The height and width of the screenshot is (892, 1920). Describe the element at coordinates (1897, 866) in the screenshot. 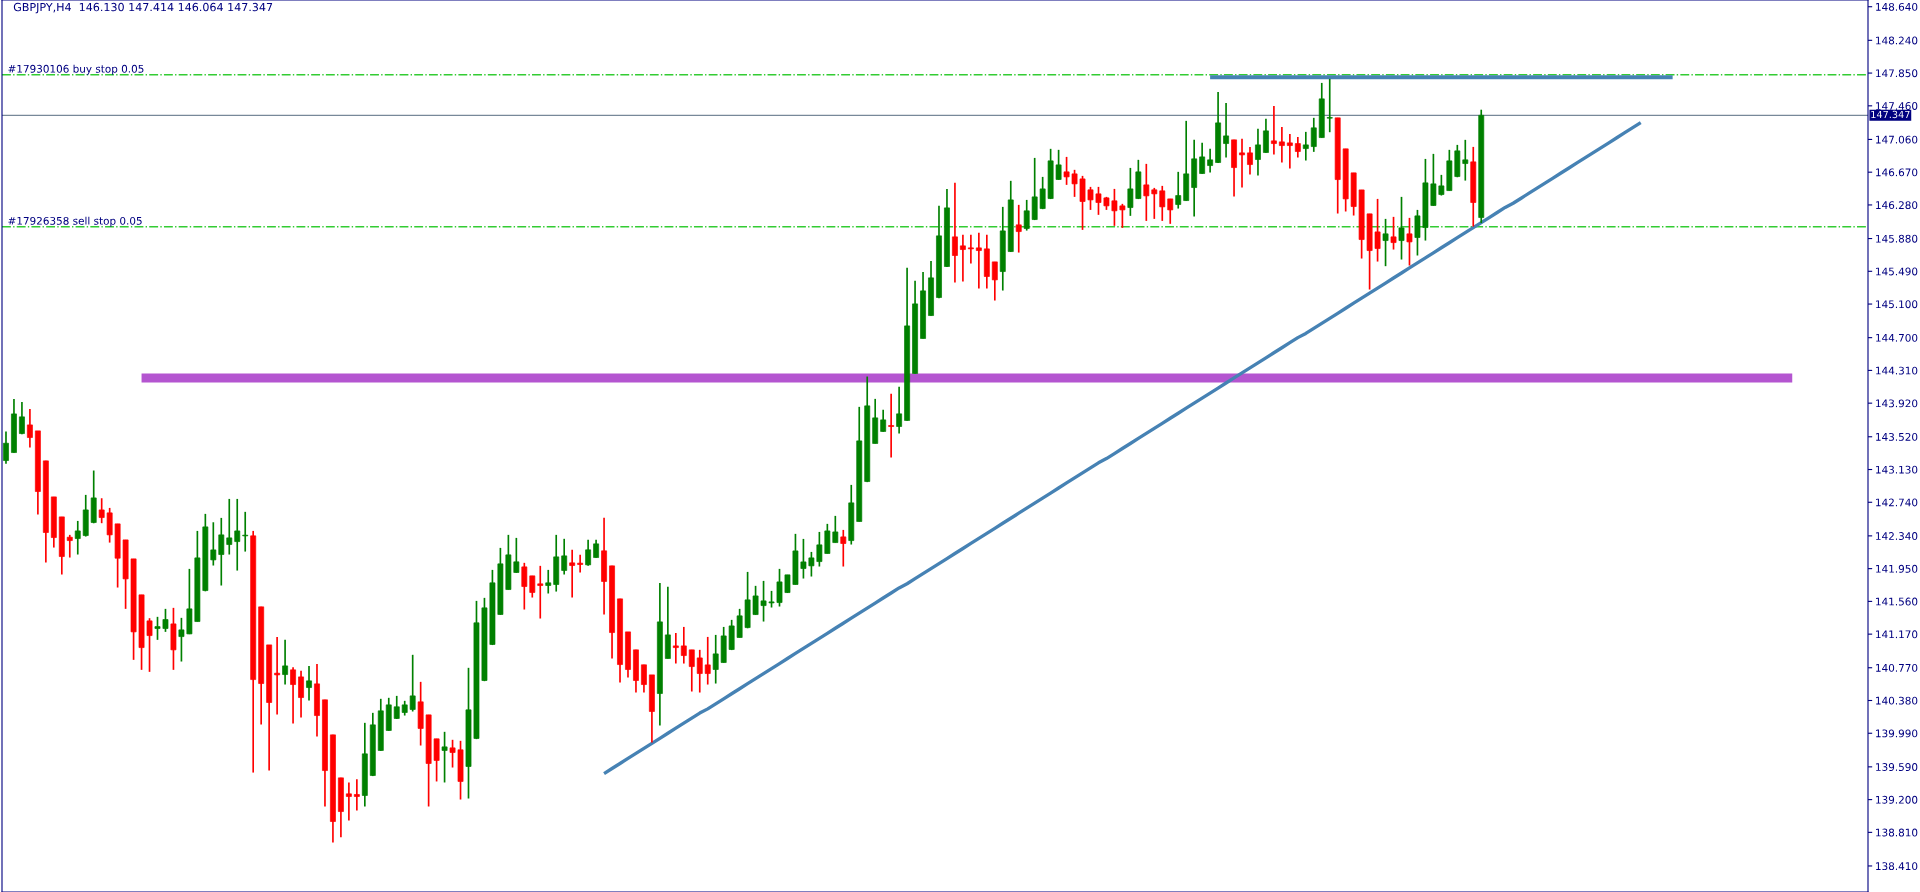

I see `y-tick-label: 138.410` at that location.